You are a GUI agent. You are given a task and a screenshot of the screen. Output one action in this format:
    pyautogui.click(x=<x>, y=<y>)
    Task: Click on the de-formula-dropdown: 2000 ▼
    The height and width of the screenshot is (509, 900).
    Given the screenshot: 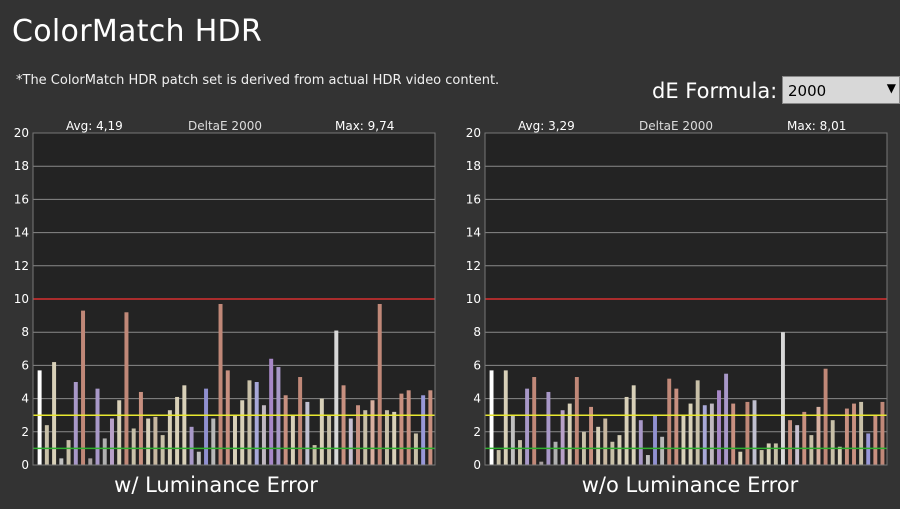 What is the action you would take?
    pyautogui.click(x=841, y=90)
    